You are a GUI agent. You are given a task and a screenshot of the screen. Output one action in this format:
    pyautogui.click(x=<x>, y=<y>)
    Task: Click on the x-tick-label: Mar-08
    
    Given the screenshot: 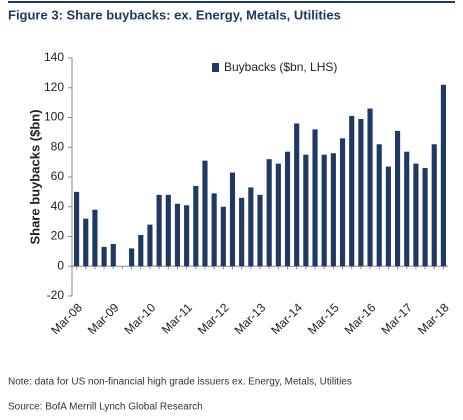 What is the action you would take?
    pyautogui.click(x=66, y=318)
    